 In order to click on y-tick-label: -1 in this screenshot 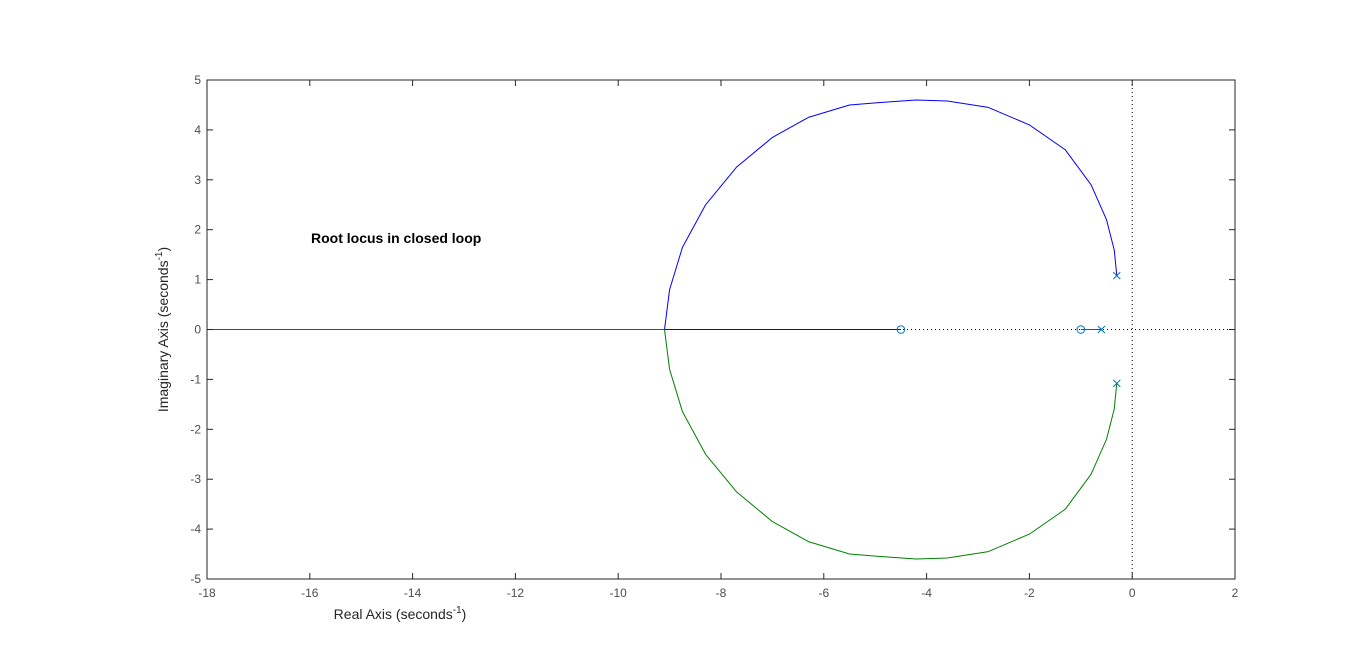, I will do `click(195, 379)`.